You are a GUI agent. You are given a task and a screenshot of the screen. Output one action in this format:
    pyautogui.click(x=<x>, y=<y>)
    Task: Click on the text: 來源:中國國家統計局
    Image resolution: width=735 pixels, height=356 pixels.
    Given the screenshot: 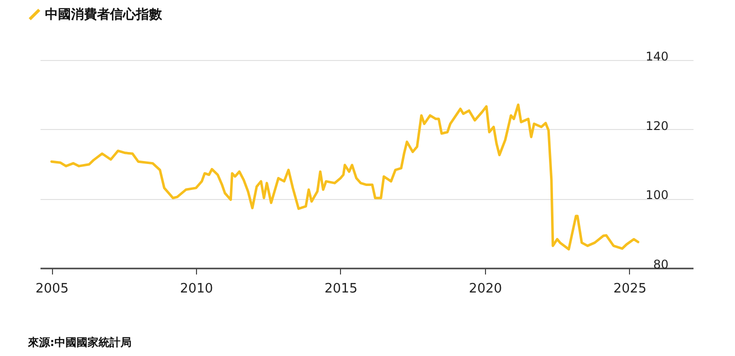 What is the action you would take?
    pyautogui.click(x=79, y=342)
    